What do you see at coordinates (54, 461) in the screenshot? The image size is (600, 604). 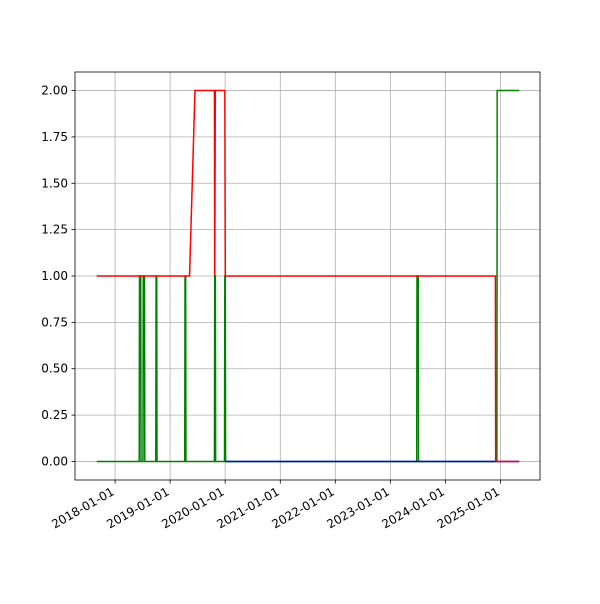 I see `y-tick-label: 0.00` at bounding box center [54, 461].